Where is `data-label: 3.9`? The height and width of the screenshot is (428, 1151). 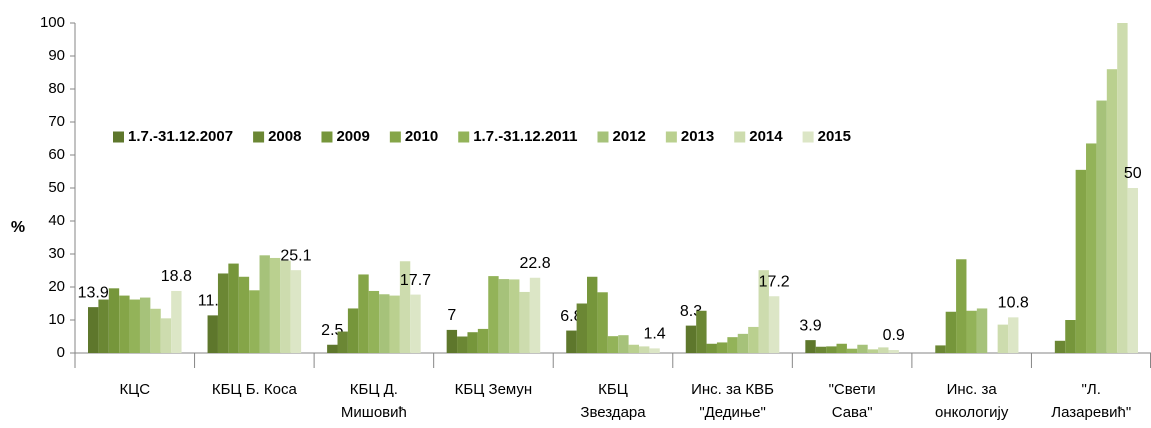 data-label: 3.9 is located at coordinates (810, 325).